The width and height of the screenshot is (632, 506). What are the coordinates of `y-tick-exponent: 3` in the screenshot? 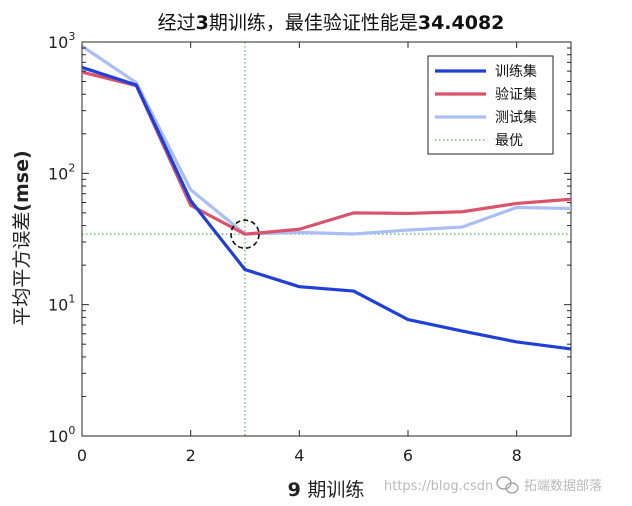 It's located at (71, 36).